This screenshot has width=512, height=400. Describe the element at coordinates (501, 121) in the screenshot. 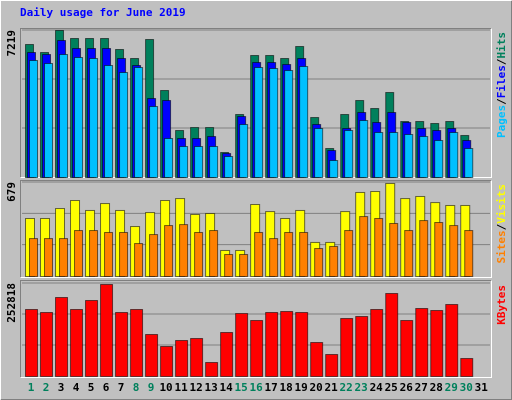

I see `legend-label: Pages` at that location.